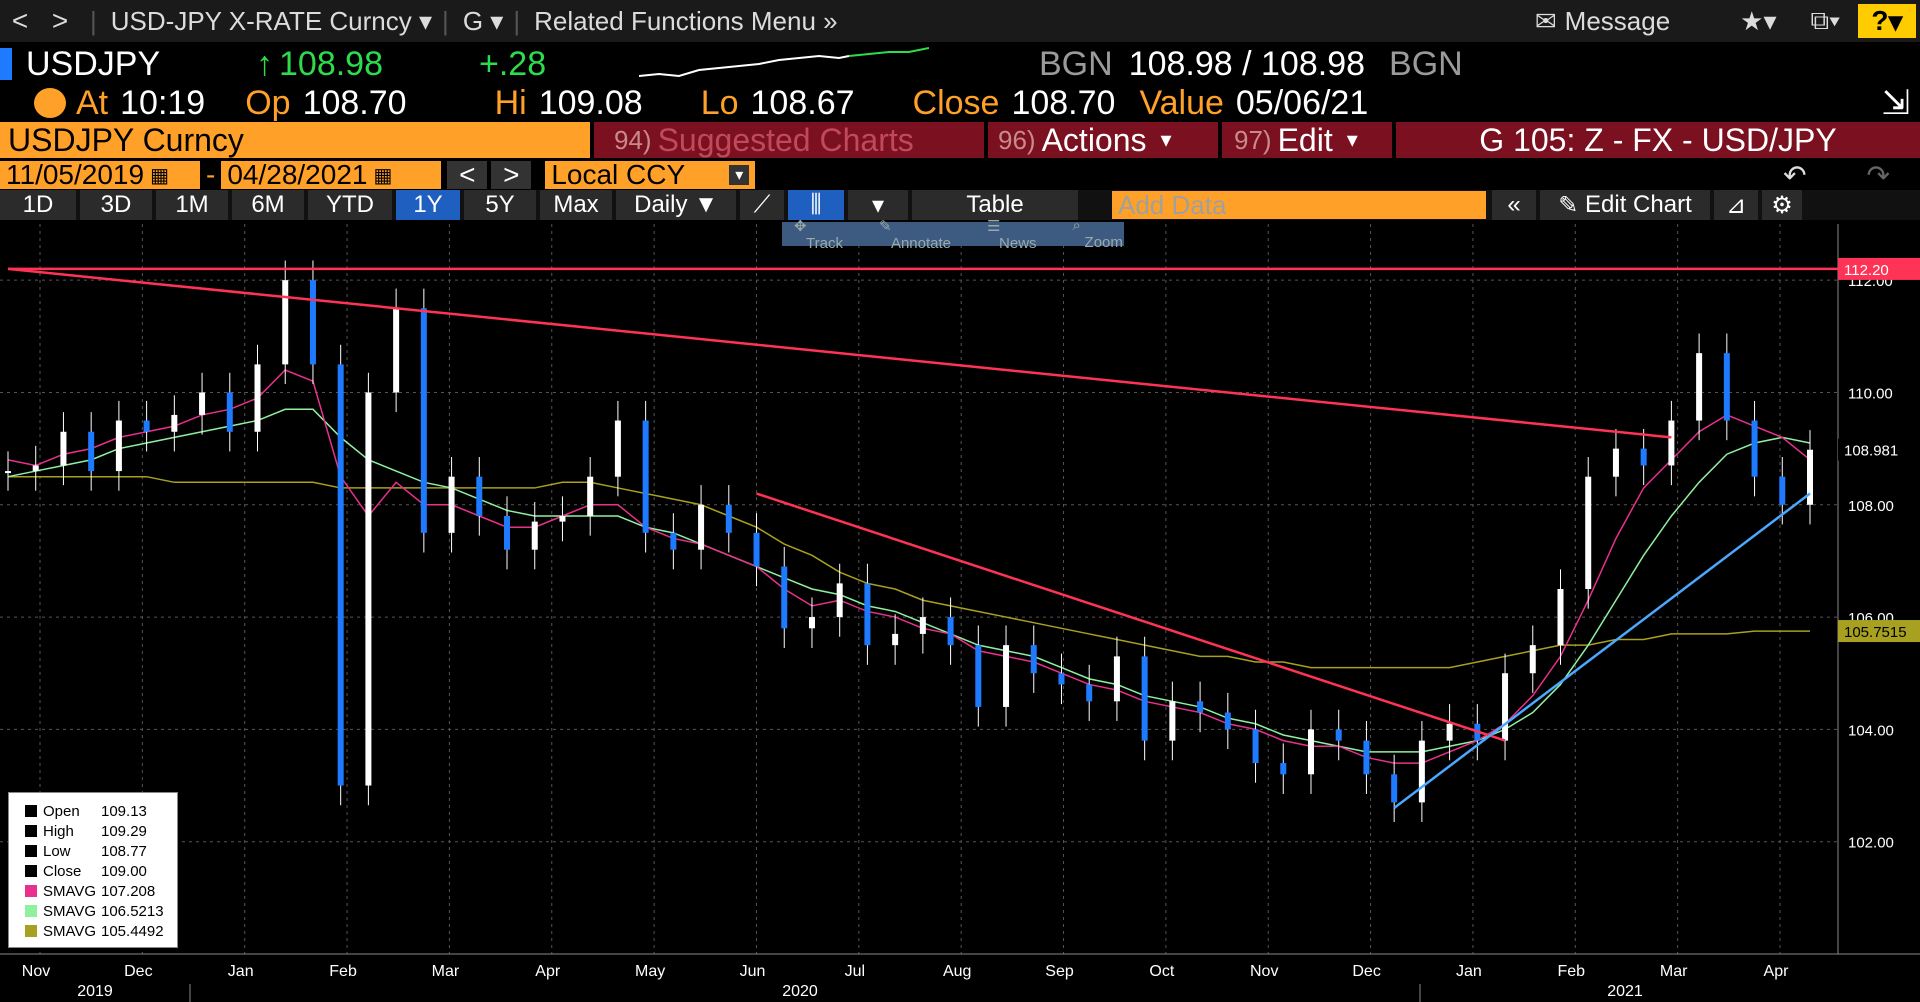 Image resolution: width=1920 pixels, height=1002 pixels. Describe the element at coordinates (295, 140) in the screenshot. I see `security-field: USDJPY Curncy` at that location.